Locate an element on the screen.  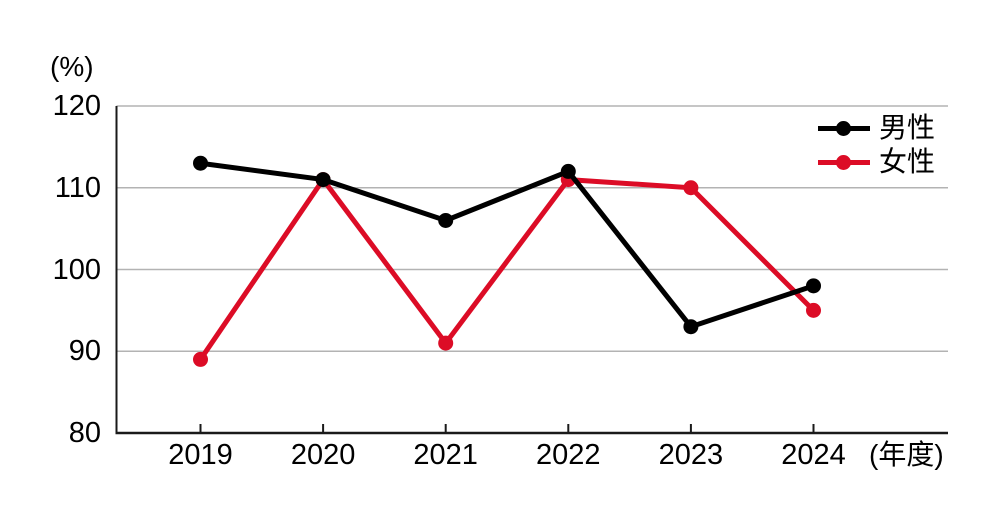
data-point-女性-2021 is located at coordinates (446, 343).